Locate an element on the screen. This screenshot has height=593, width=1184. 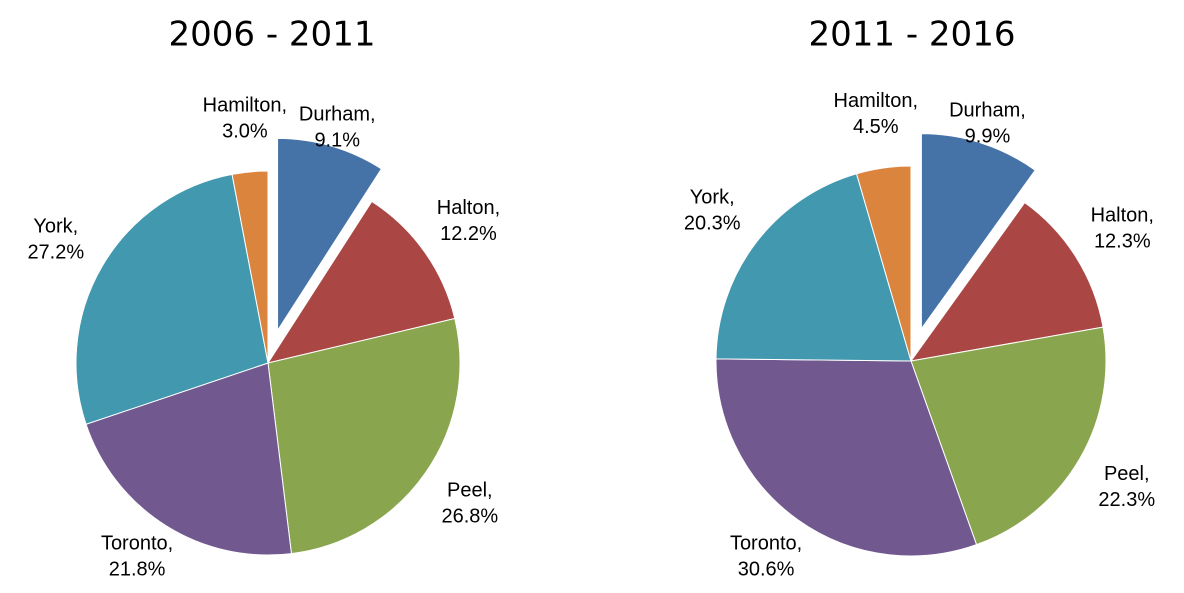
slice-value-label: 9.9% is located at coordinates (988, 137).